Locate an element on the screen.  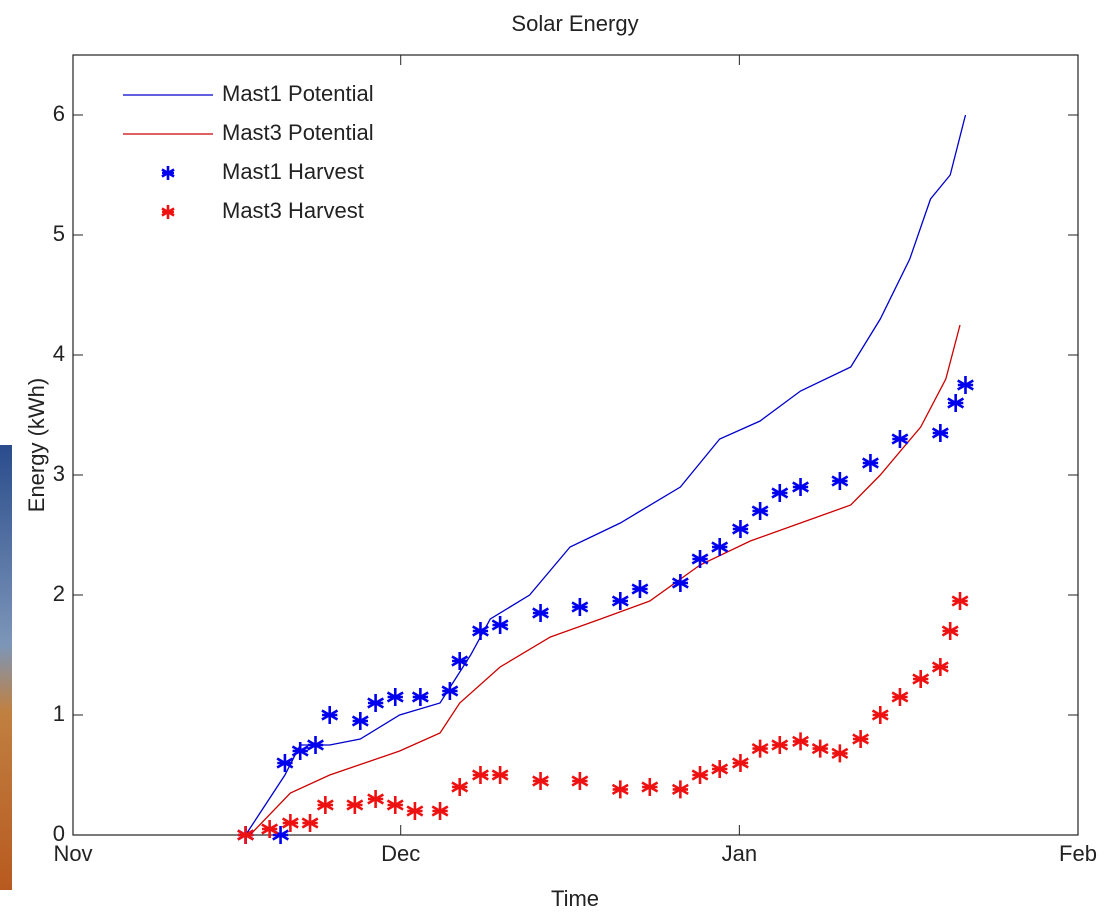
x-tick-label: Nov is located at coordinates (72, 853).